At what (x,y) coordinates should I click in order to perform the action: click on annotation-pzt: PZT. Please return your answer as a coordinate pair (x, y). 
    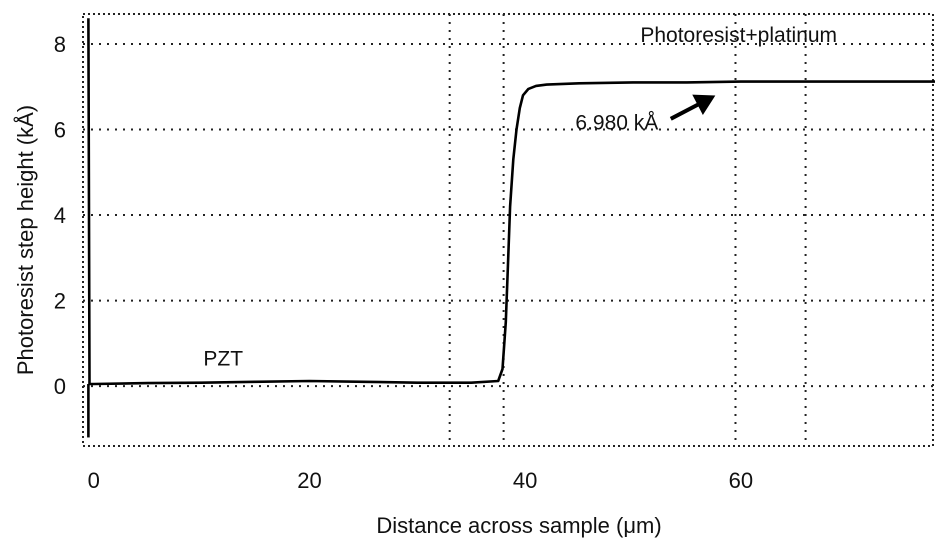
    Looking at the image, I should click on (223, 359).